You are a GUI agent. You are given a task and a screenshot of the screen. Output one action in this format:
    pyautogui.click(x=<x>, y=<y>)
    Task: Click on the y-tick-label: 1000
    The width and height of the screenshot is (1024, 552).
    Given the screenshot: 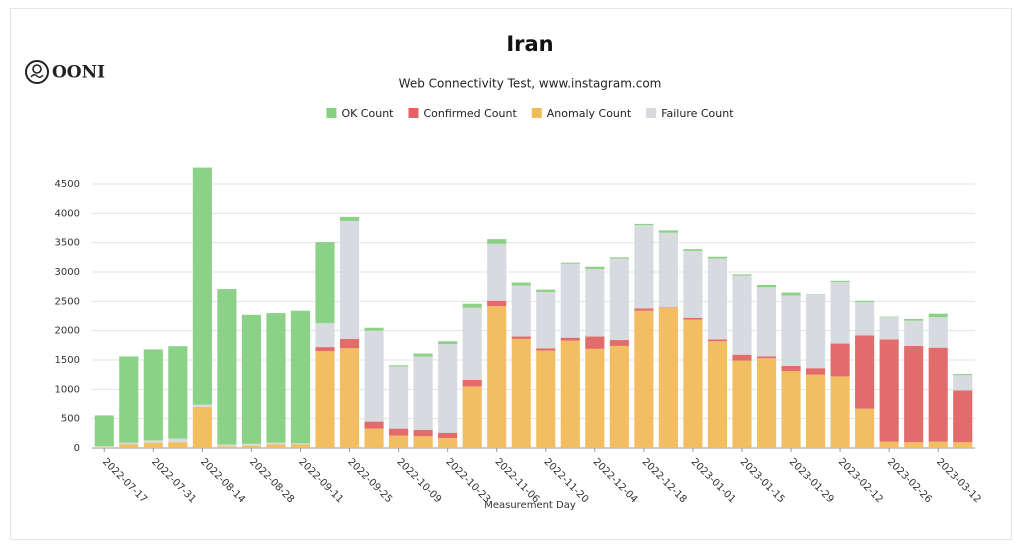 What is the action you would take?
    pyautogui.click(x=67, y=389)
    